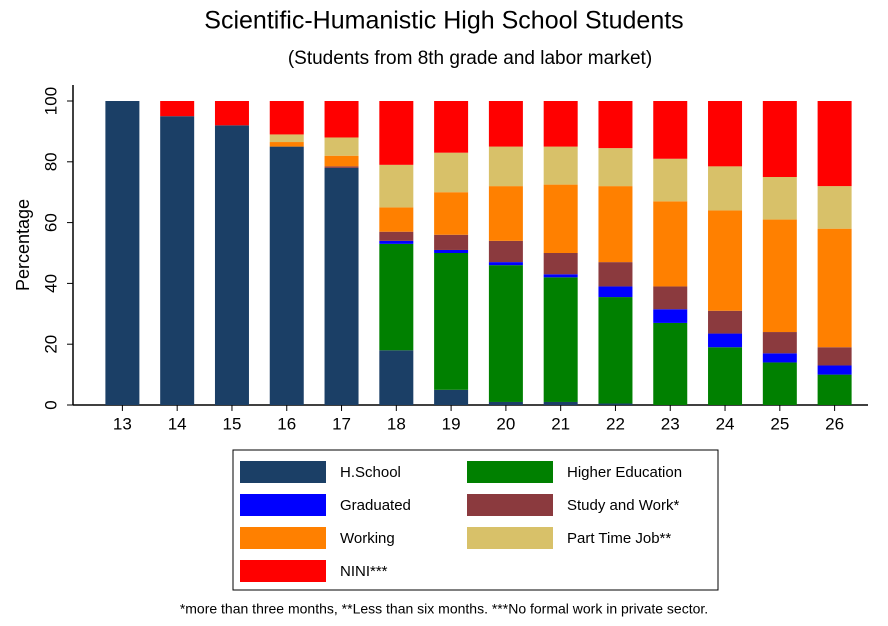 The height and width of the screenshot is (626, 888). What do you see at coordinates (615, 423) in the screenshot?
I see `x-tick-label: 22` at bounding box center [615, 423].